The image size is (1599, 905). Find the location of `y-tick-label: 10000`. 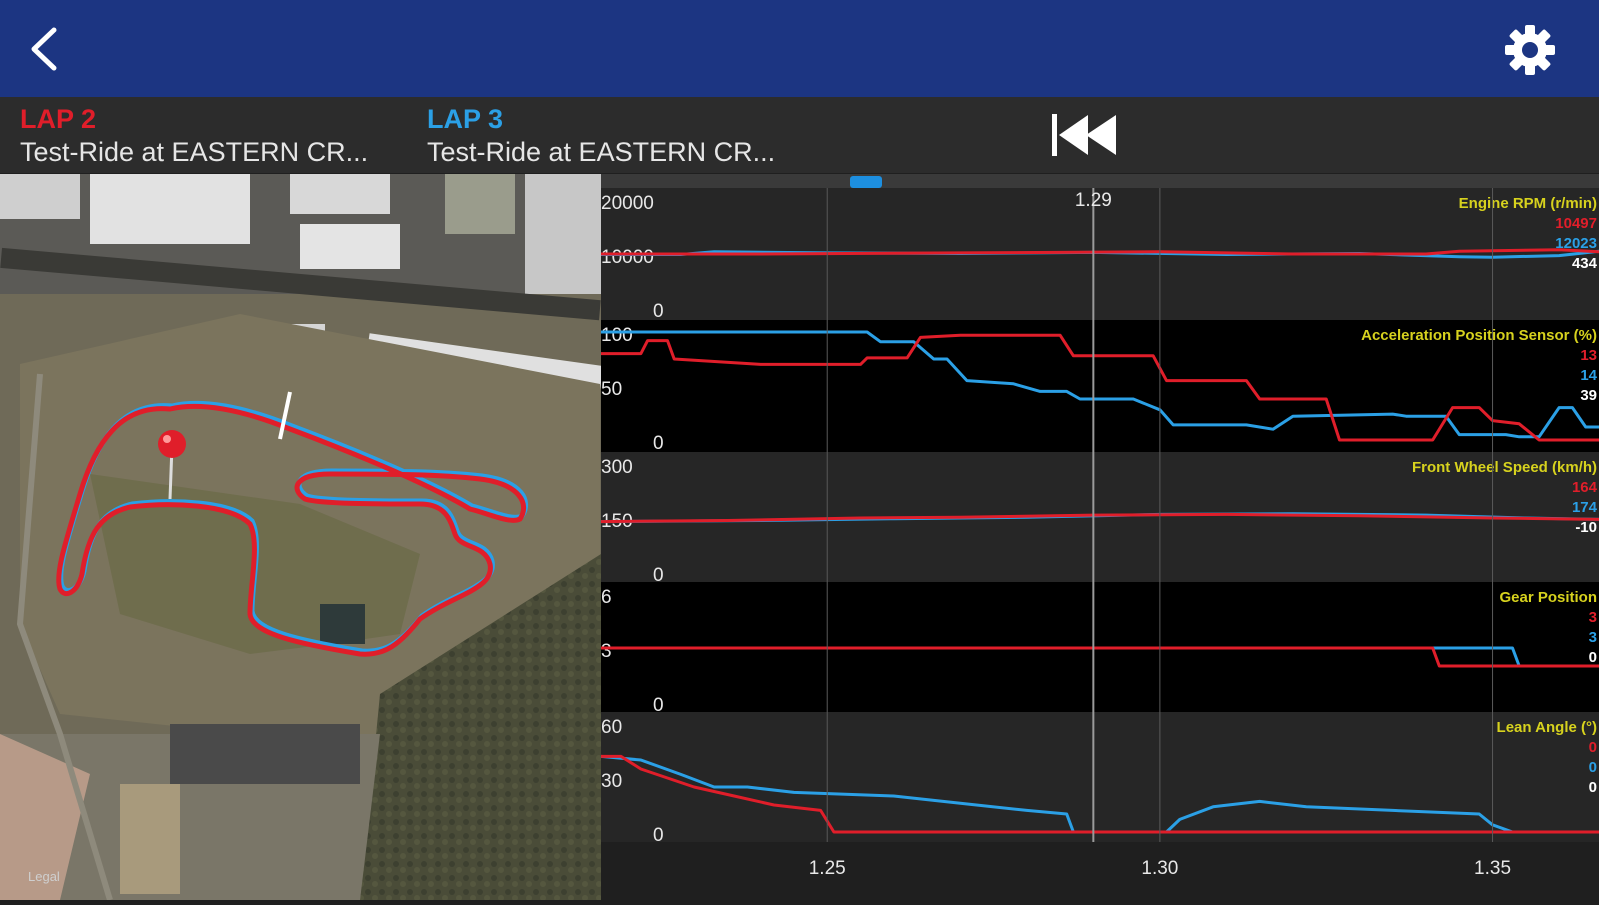

y-tick-label: 10000 is located at coordinates (627, 257).